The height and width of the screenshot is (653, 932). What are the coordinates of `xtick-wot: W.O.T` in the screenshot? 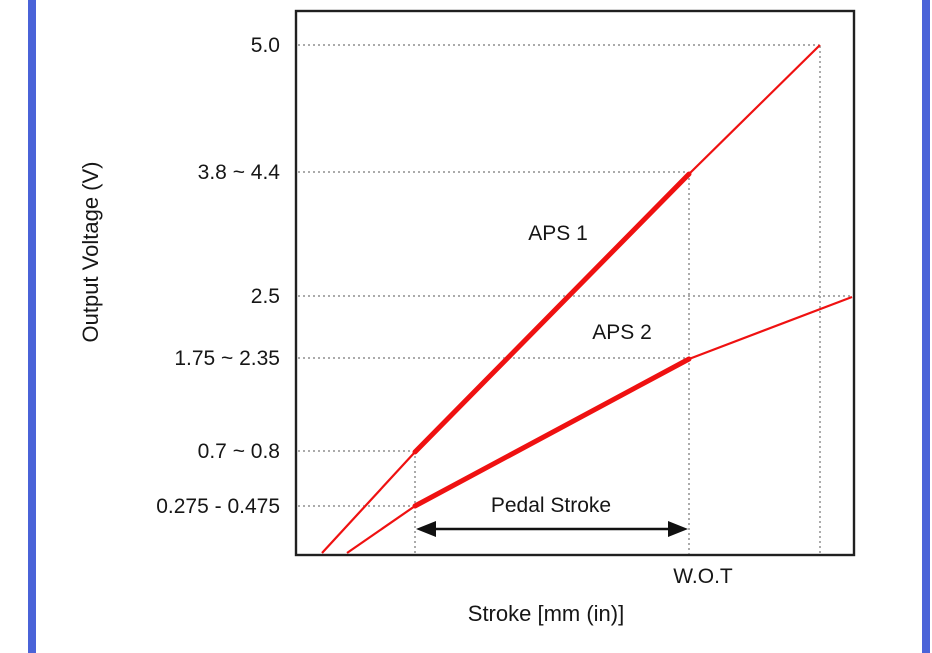 It's located at (703, 576).